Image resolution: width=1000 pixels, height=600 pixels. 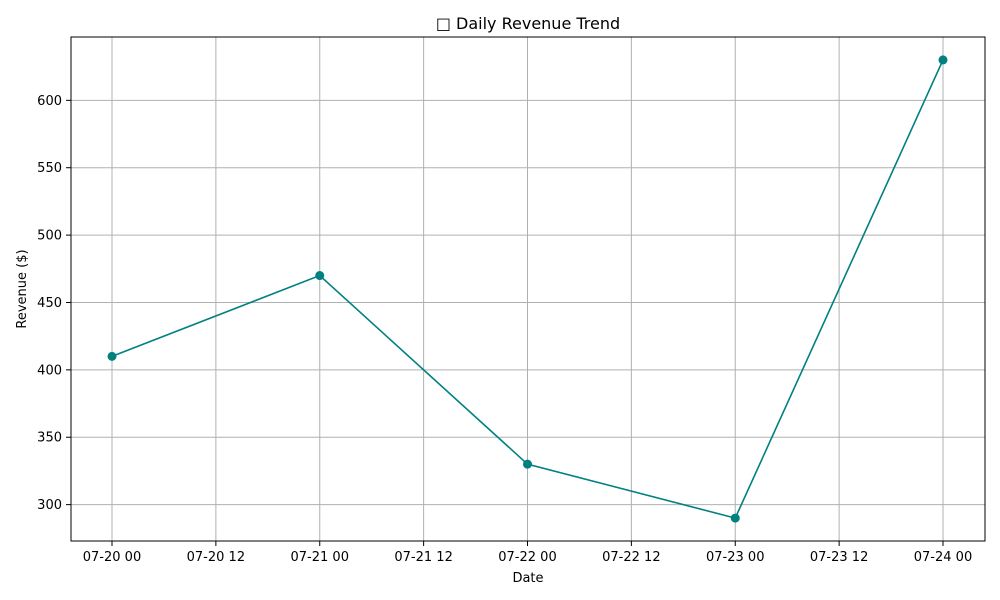 What do you see at coordinates (320, 557) in the screenshot?
I see `x-tick-label: 07-21 00` at bounding box center [320, 557].